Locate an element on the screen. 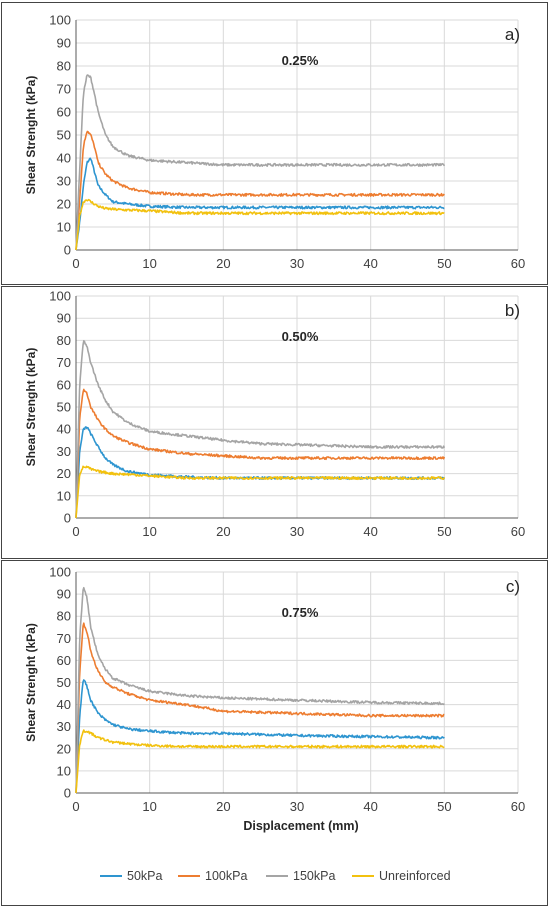  panel-label: b) is located at coordinates (512, 310).